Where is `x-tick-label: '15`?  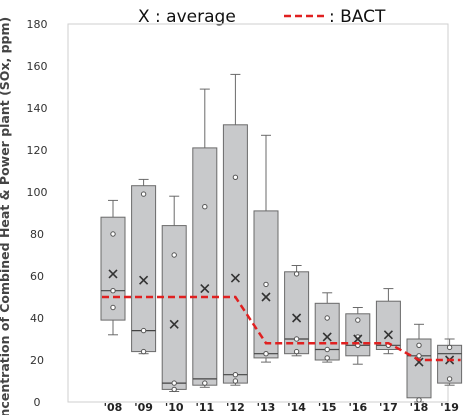
x-tick-label: '15 is located at coordinates (327, 407).